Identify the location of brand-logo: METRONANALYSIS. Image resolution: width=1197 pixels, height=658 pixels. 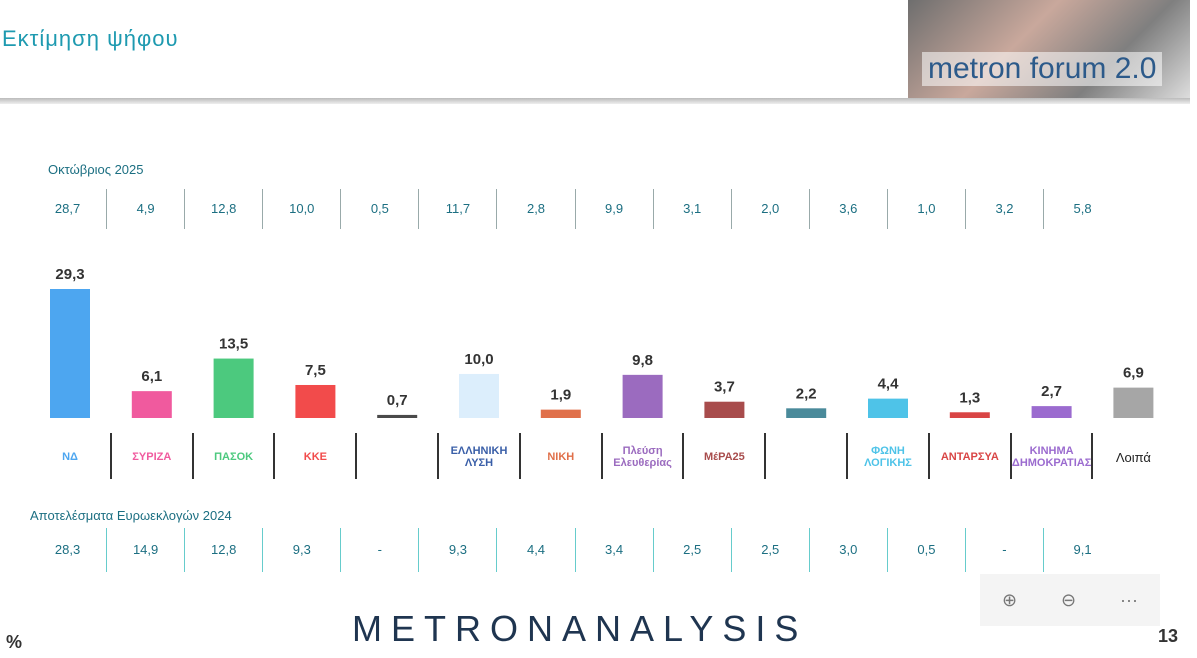
(580, 628).